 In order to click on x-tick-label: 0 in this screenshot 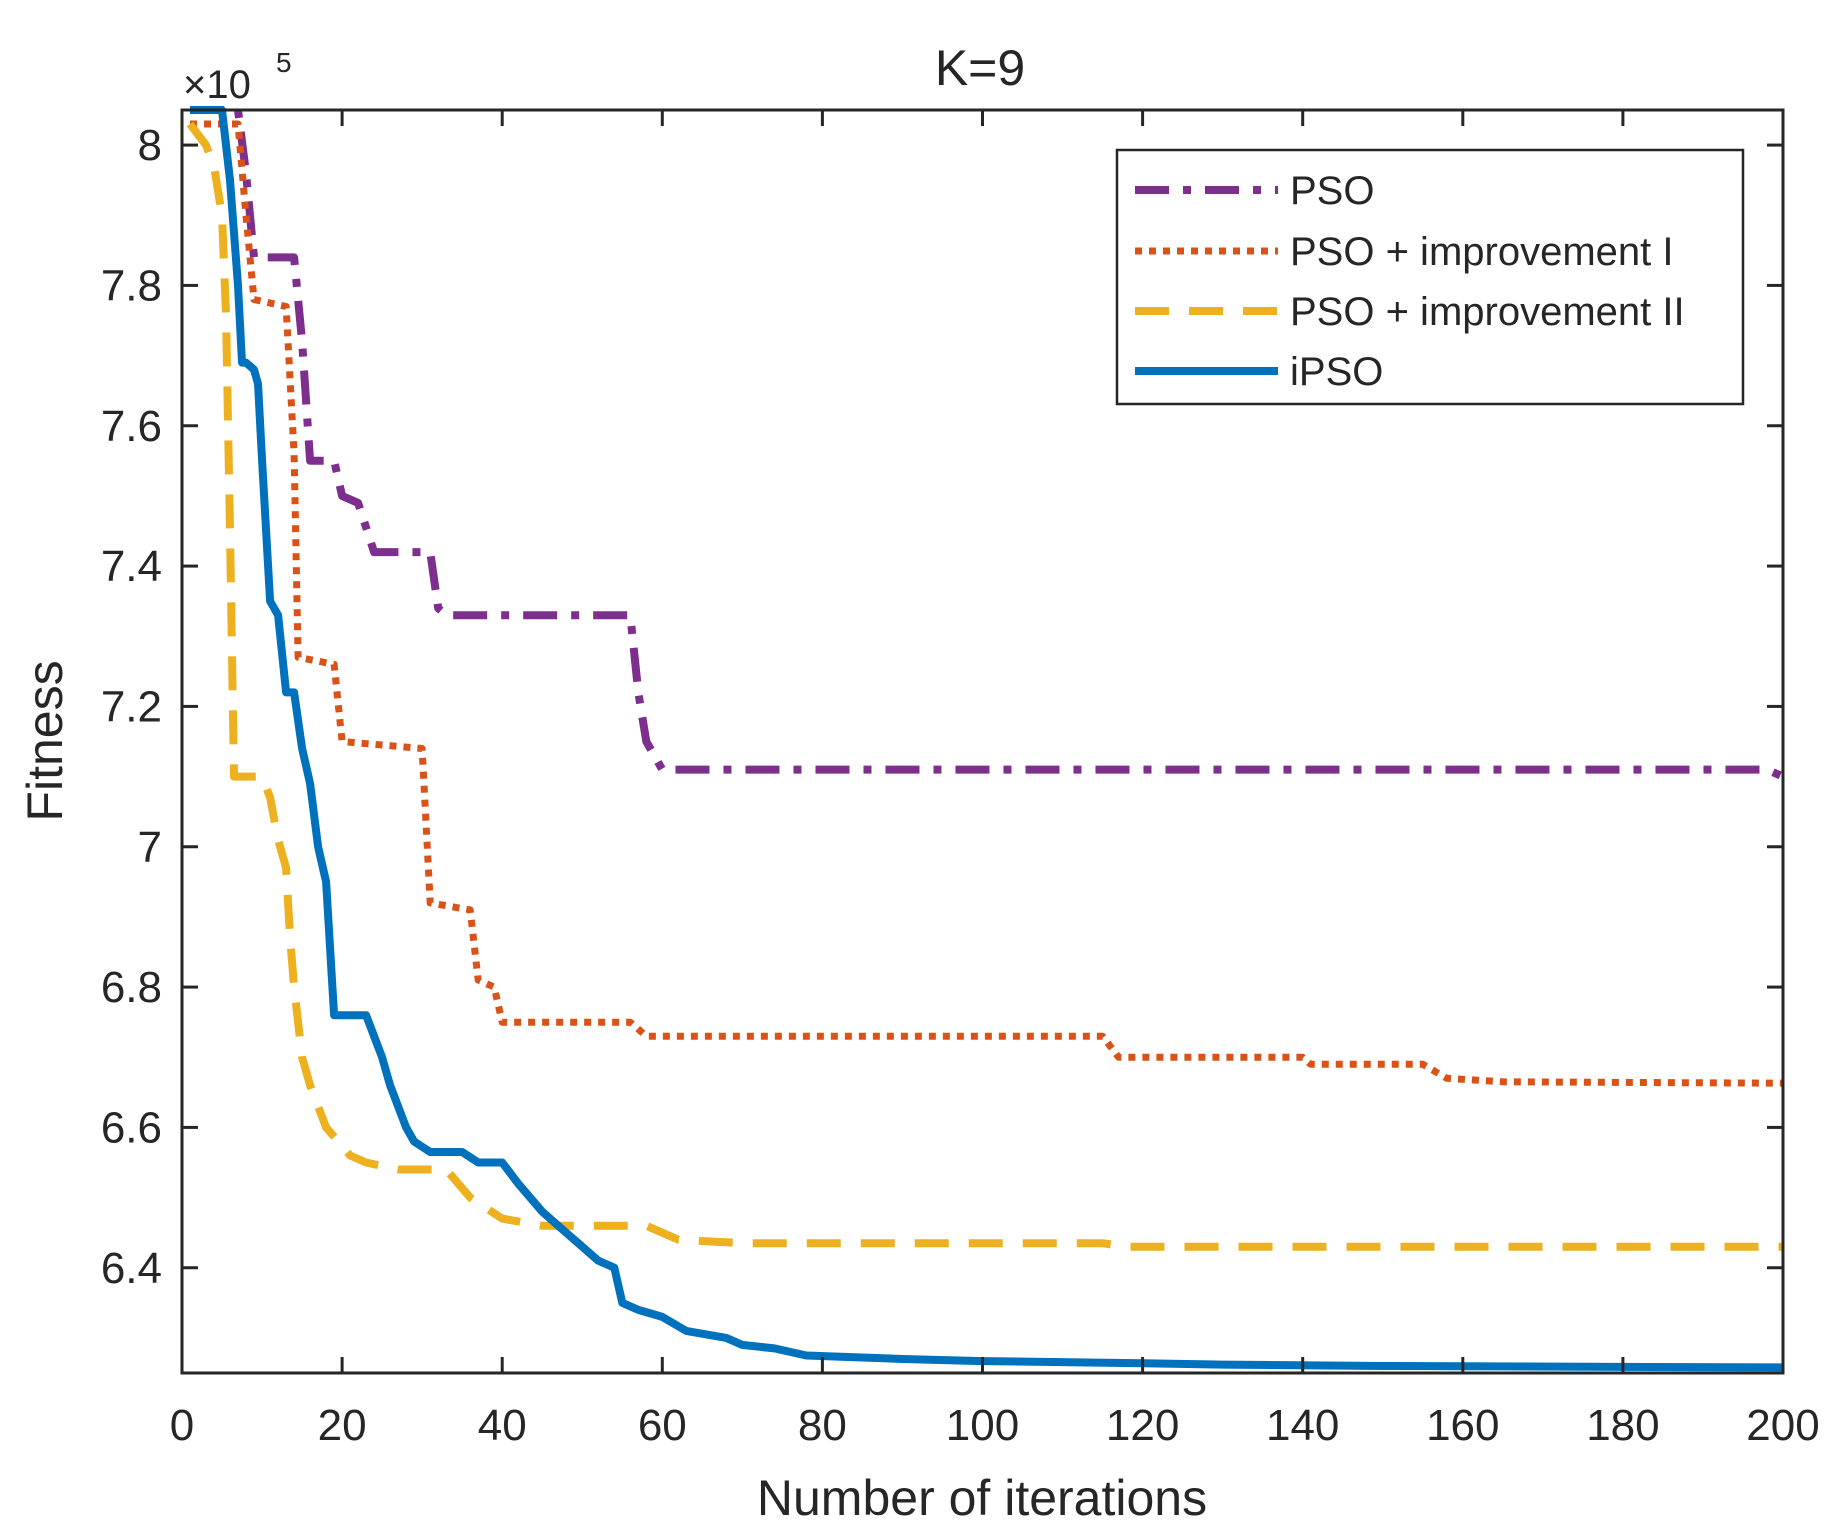, I will do `click(182, 1425)`.